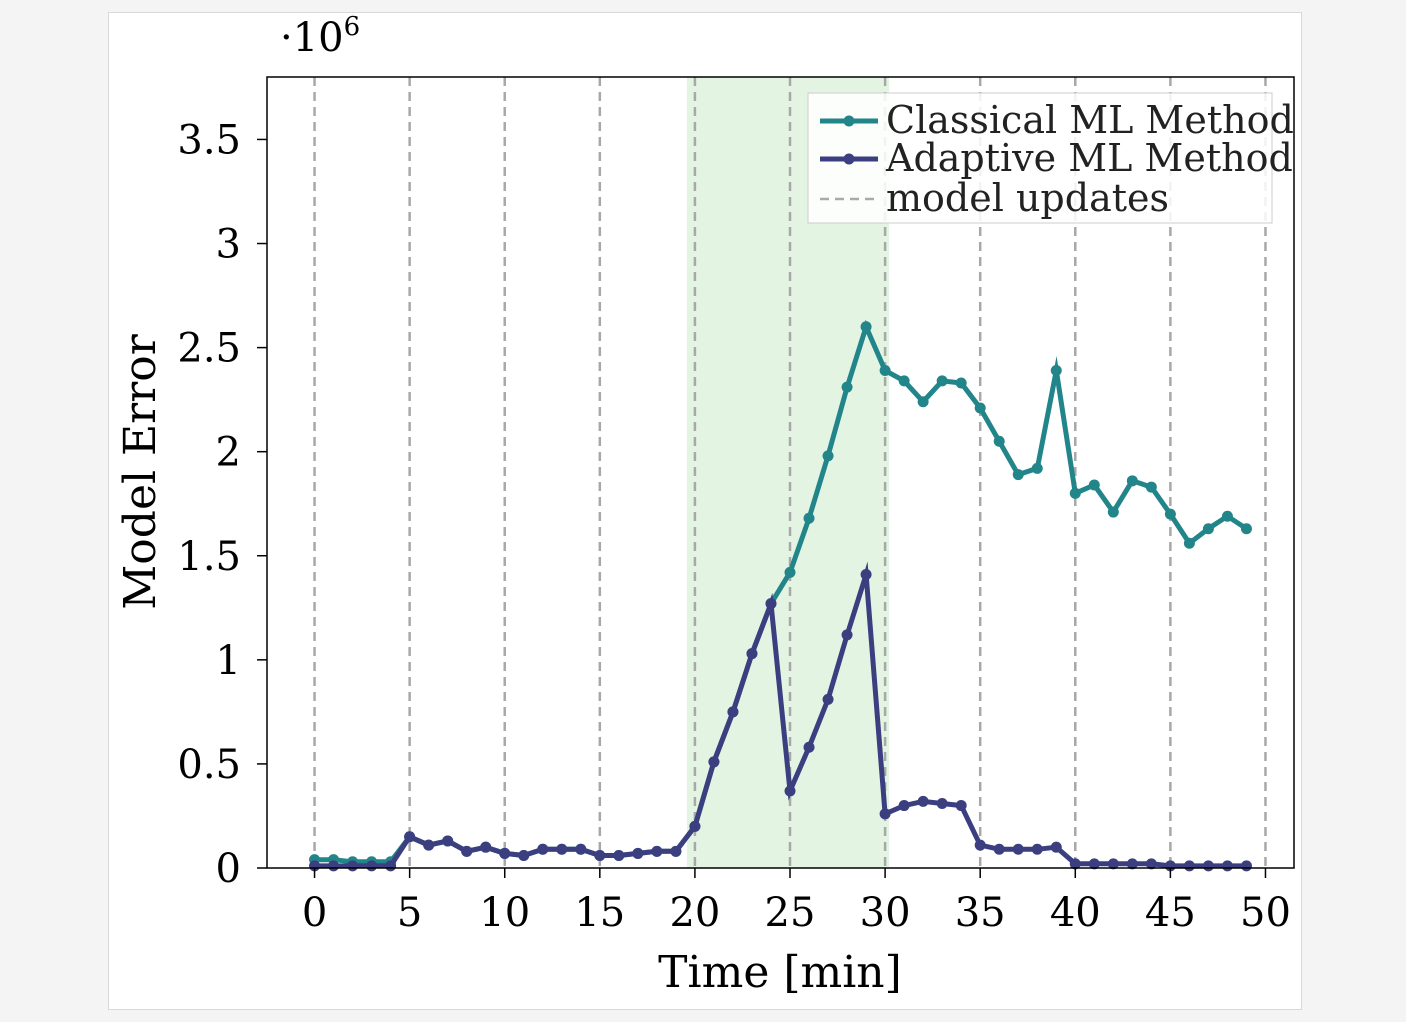 The image size is (1406, 1022). Describe the element at coordinates (140, 471) in the screenshot. I see `y-axis-label: Model Error` at that location.